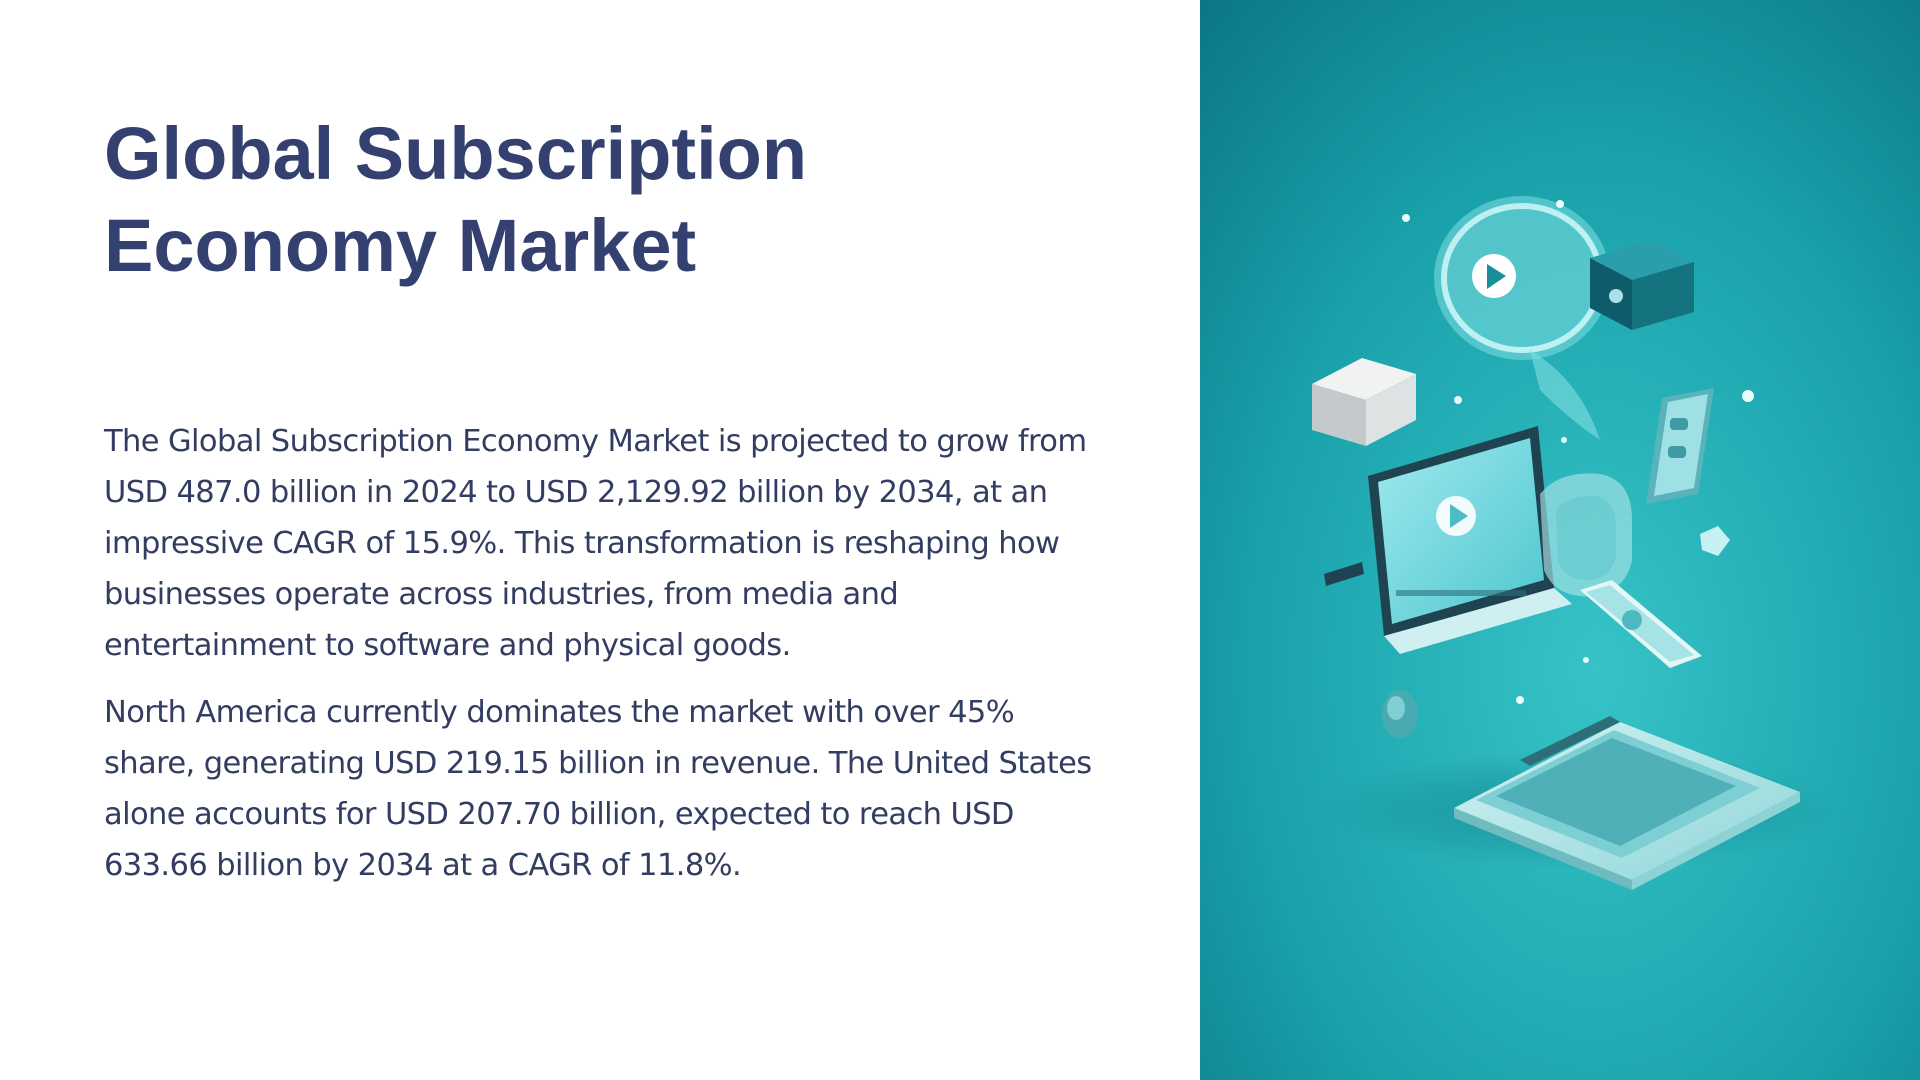 The height and width of the screenshot is (1080, 1920). What do you see at coordinates (1586, 535) in the screenshot?
I see `glass-device-icon` at bounding box center [1586, 535].